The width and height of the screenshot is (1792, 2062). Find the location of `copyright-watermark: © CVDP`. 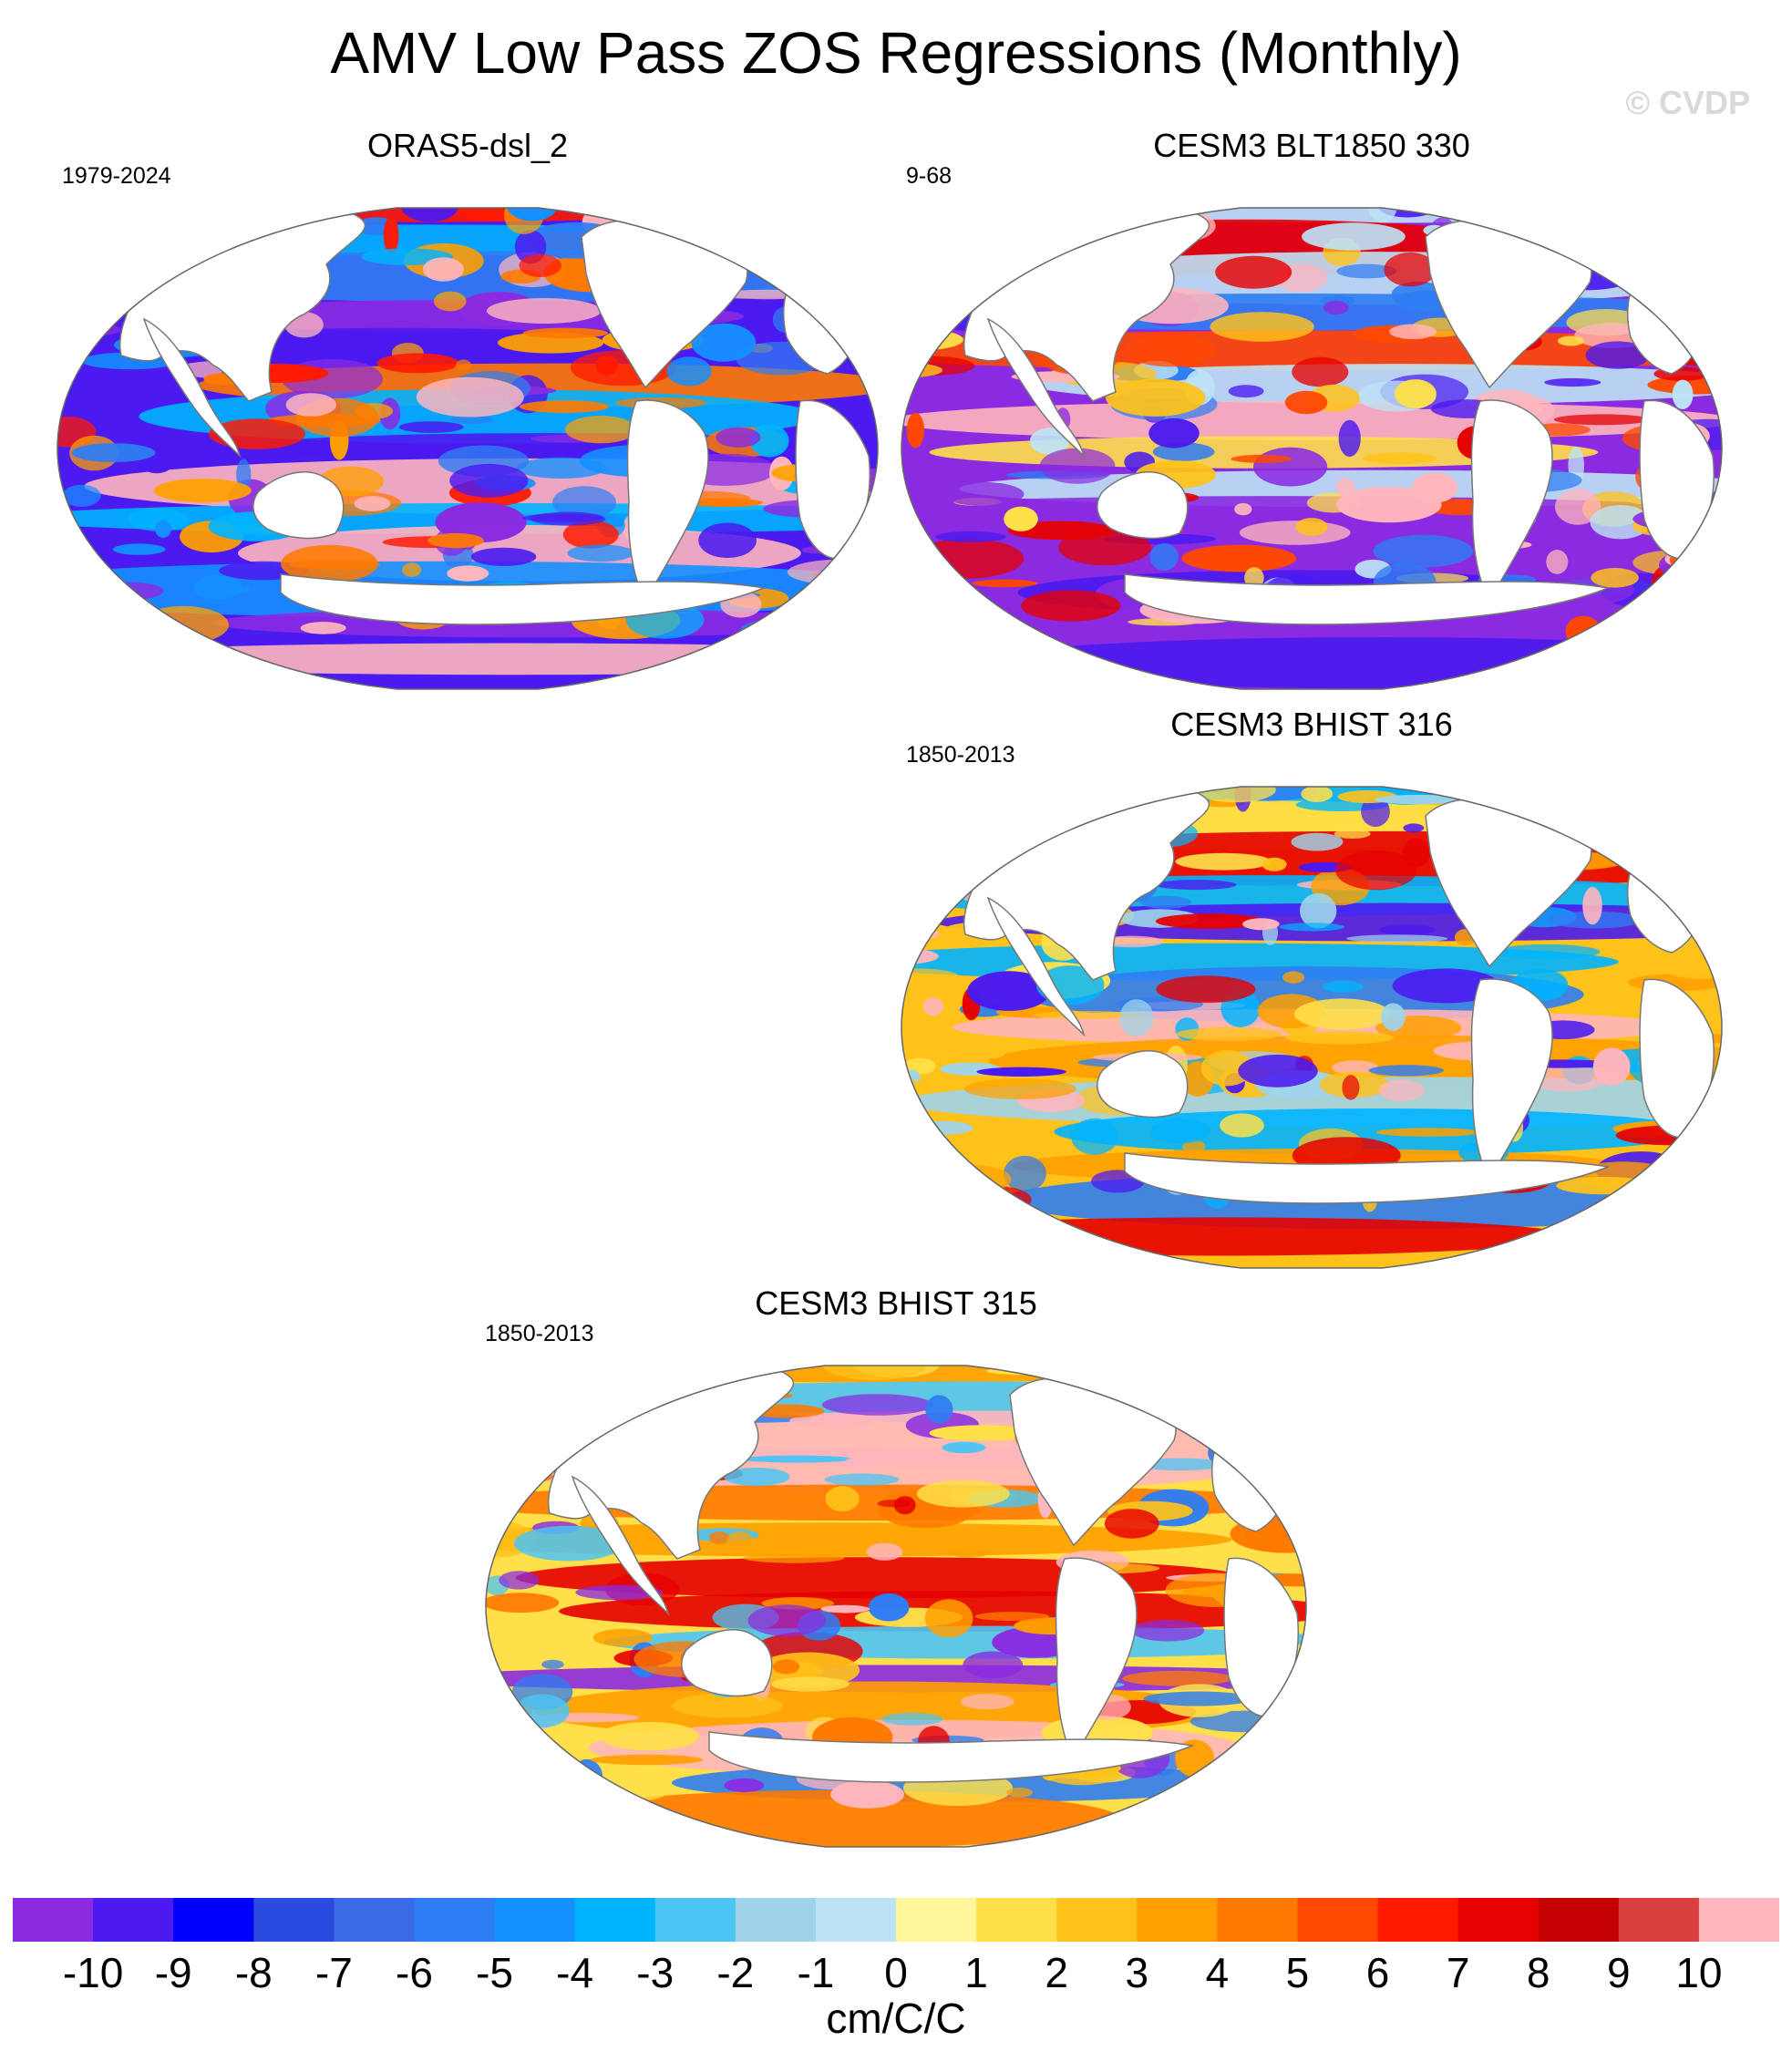

copyright-watermark: © CVDP is located at coordinates (1687, 102).